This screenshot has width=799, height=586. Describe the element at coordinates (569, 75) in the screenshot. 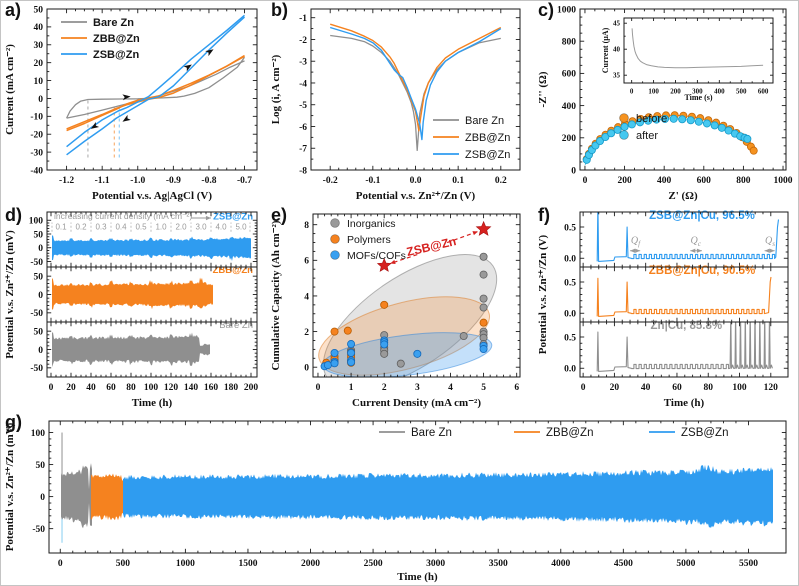

I see `svg-text: 600` at that location.